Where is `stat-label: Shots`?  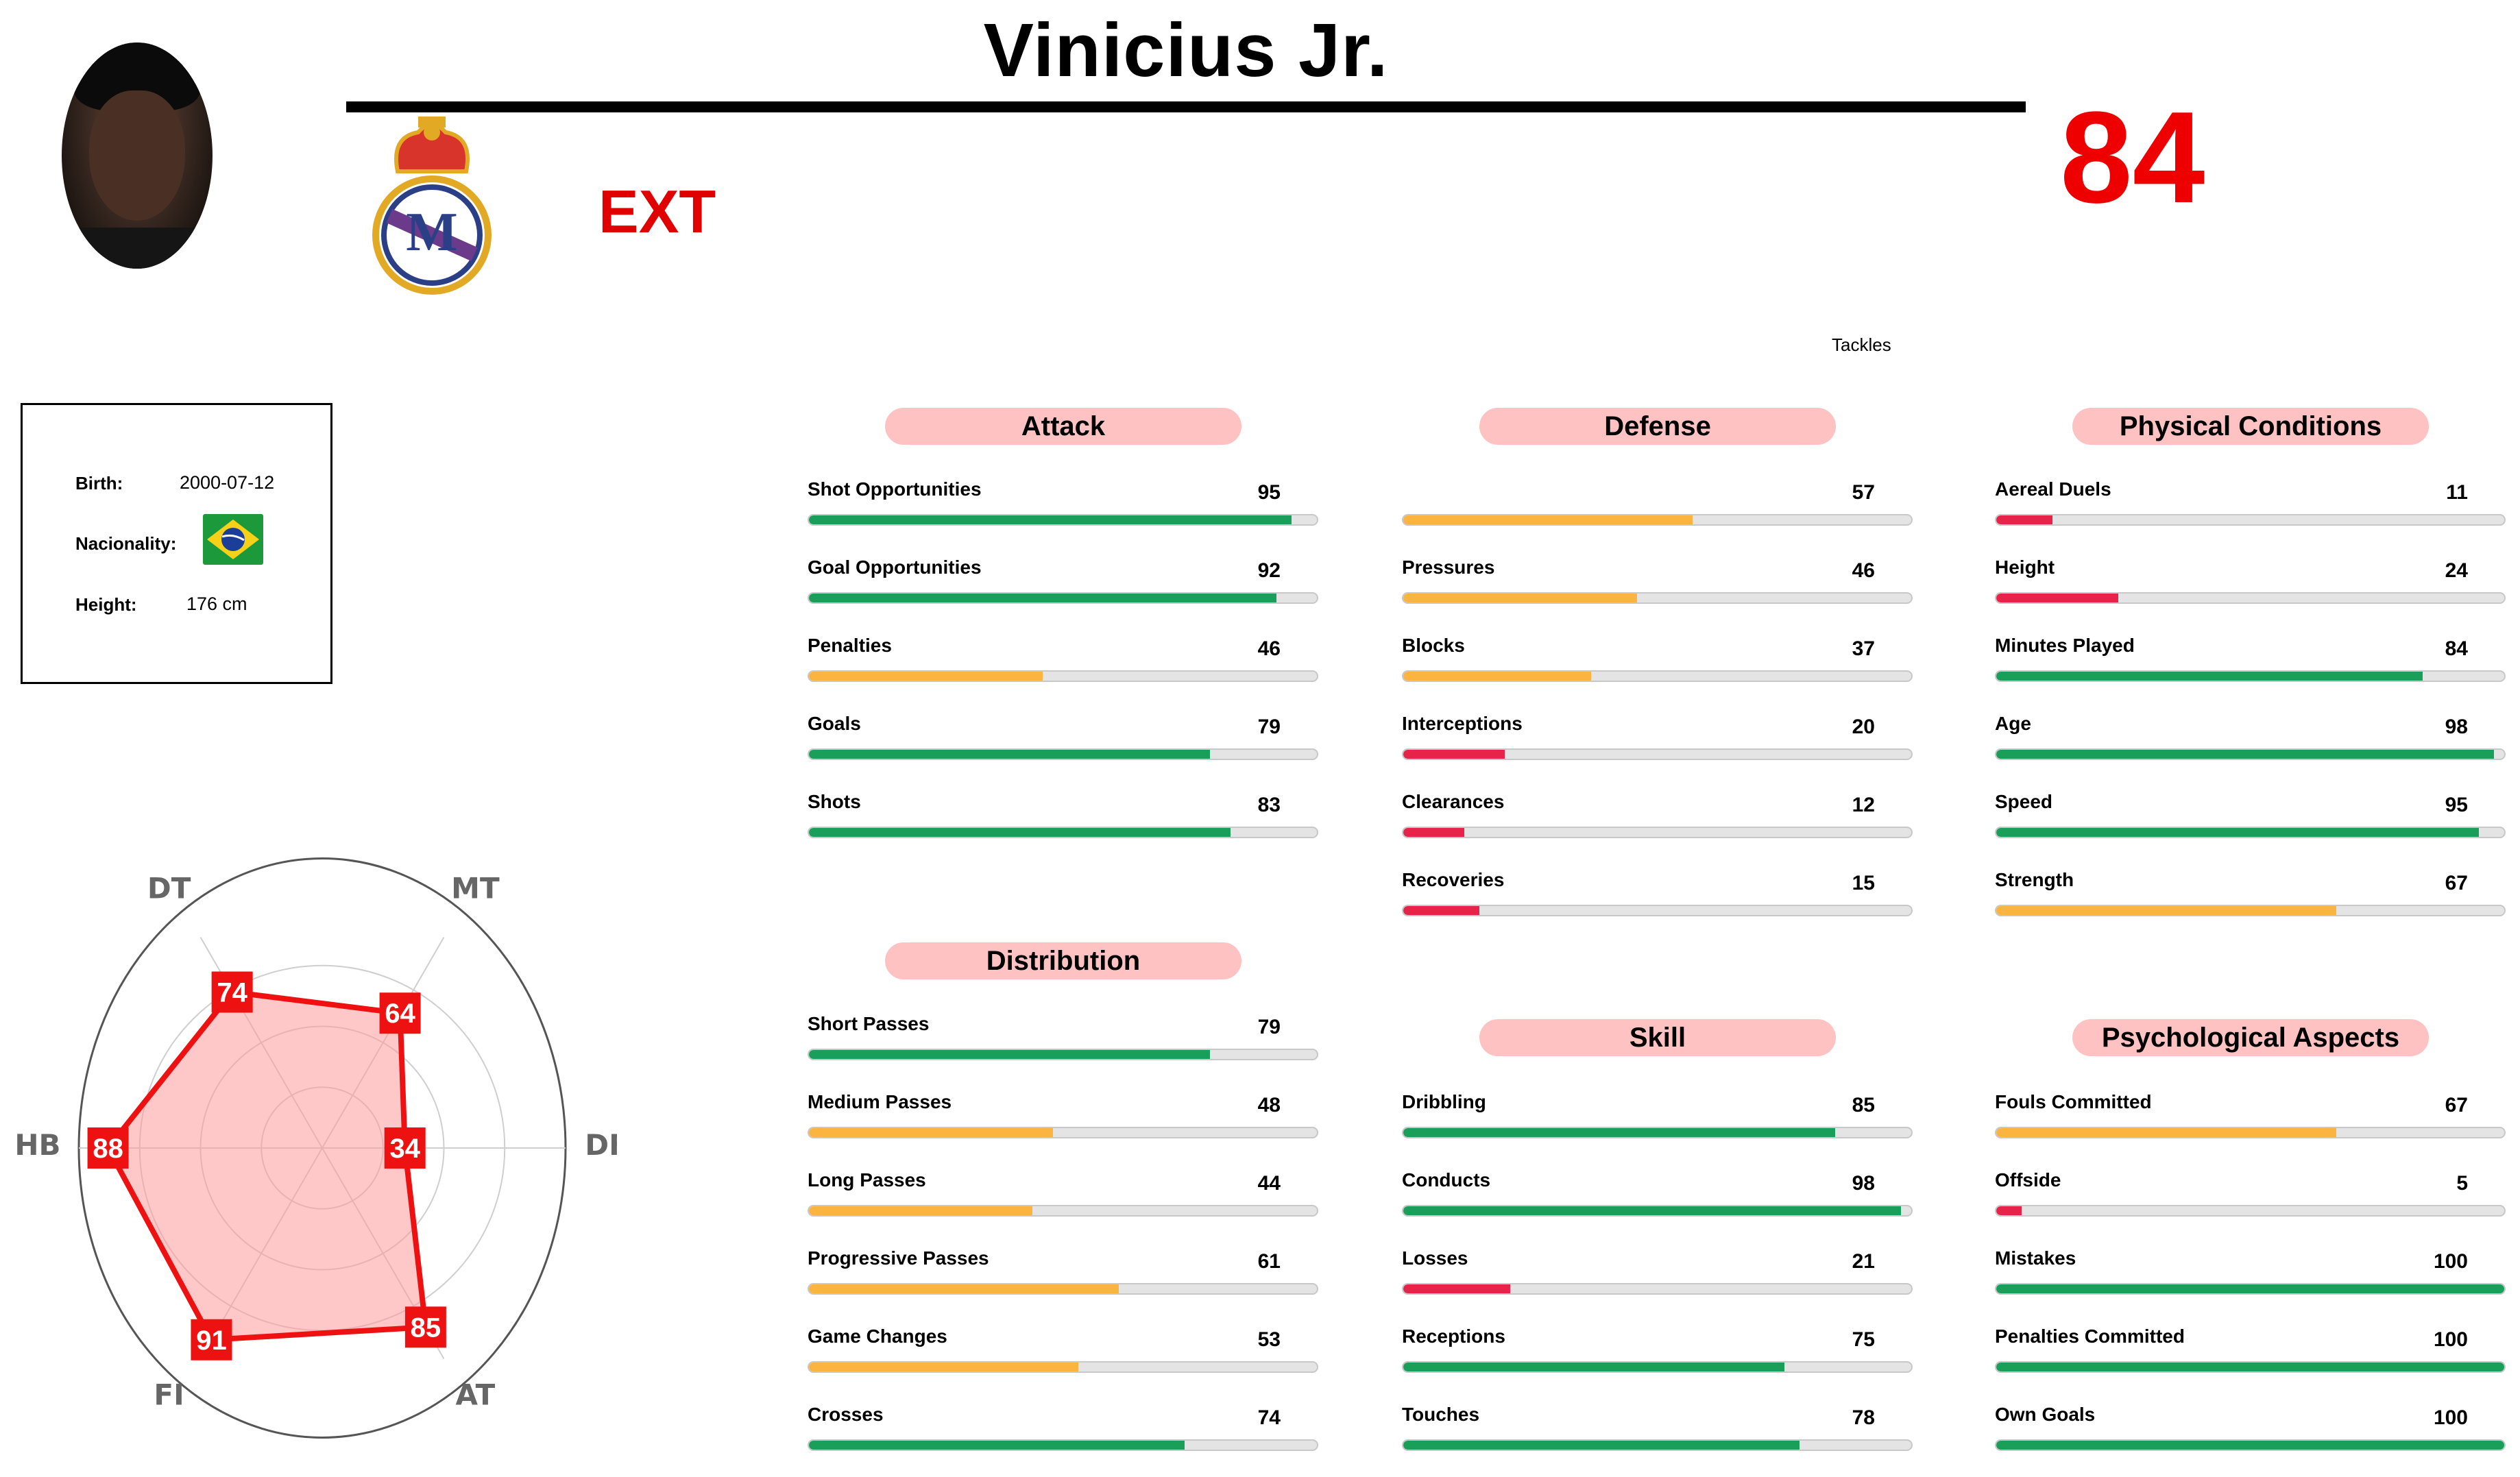
stat-label: Shots is located at coordinates (835, 801).